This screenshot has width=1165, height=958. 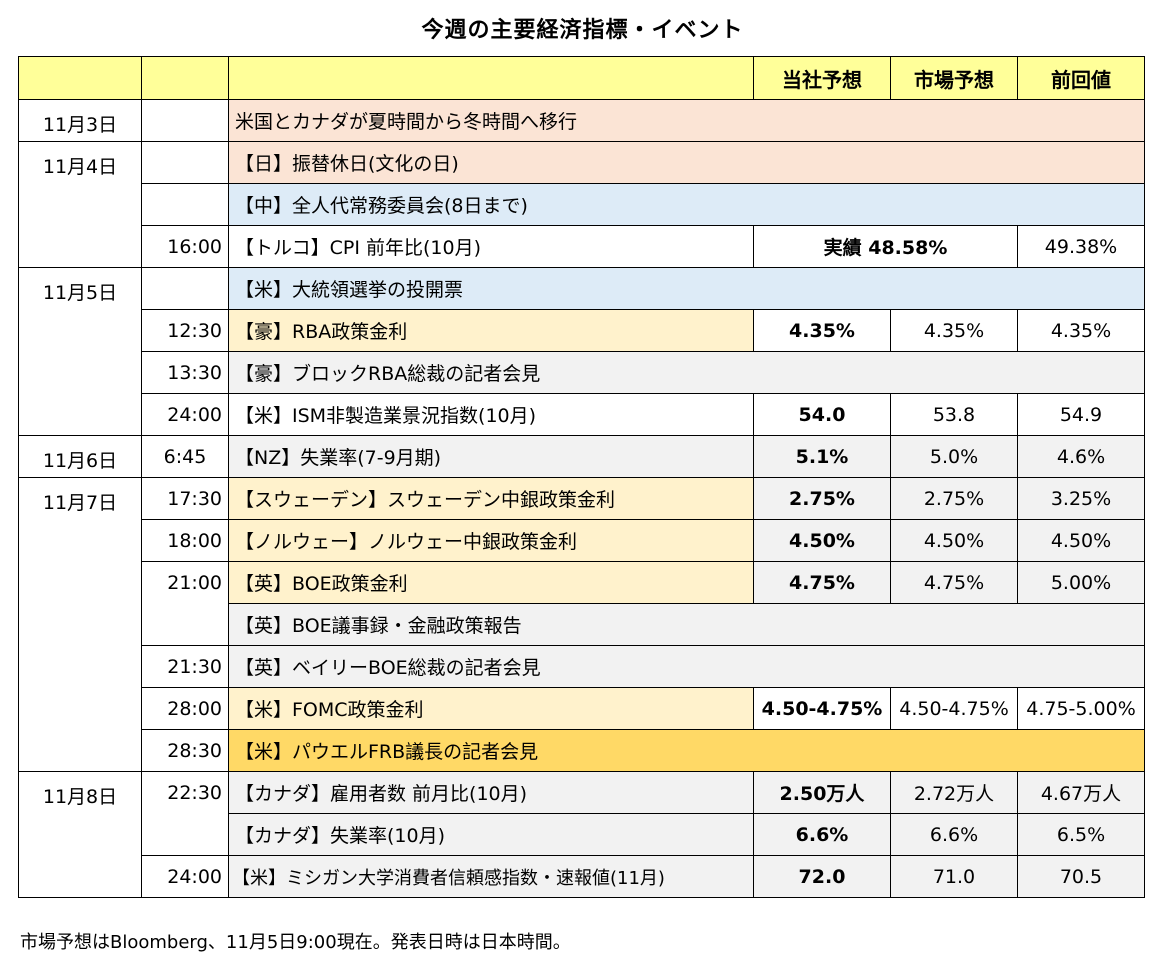 I want to click on event-cell: 【カナダ】失業率(10月), so click(x=491, y=834).